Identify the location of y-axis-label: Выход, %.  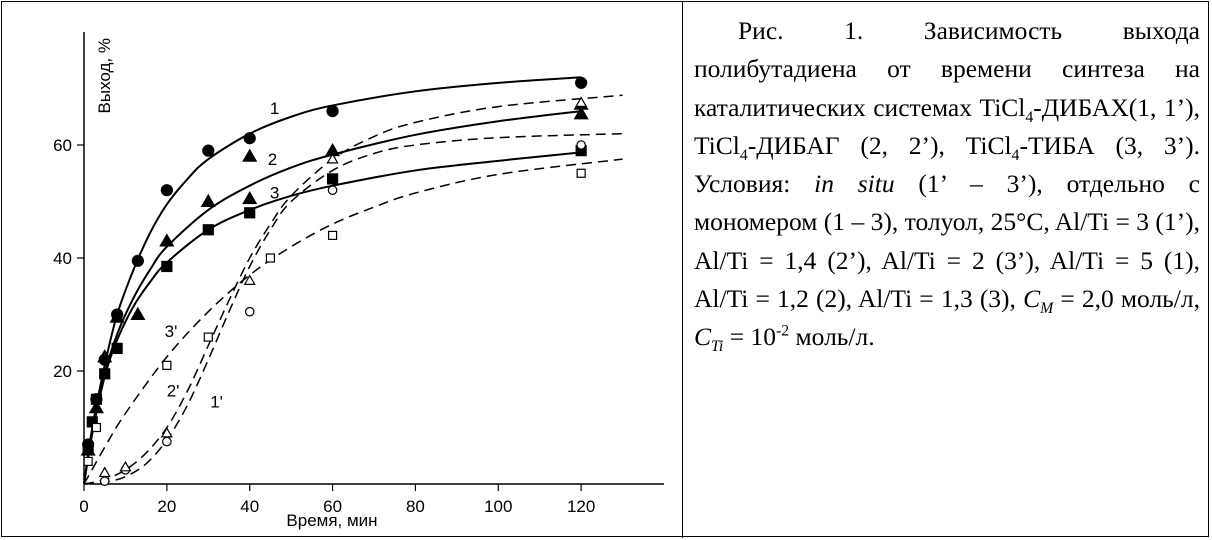
(104, 75).